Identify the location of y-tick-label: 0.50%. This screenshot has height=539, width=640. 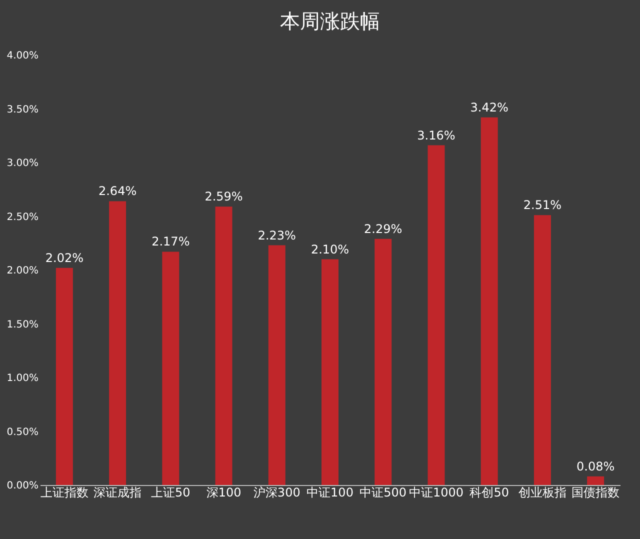
(22, 432).